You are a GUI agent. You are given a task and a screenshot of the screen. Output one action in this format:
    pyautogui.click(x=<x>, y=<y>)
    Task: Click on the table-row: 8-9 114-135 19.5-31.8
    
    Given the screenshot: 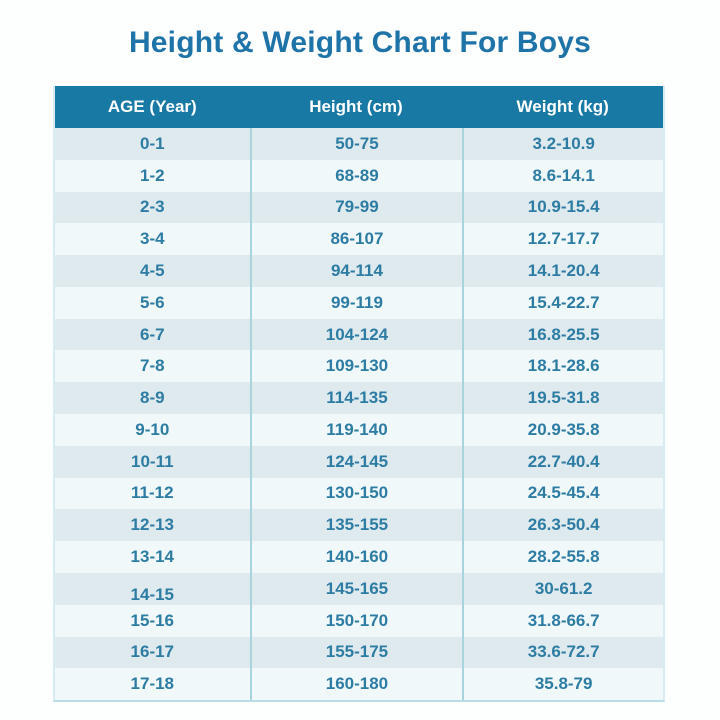 What is the action you would take?
    pyautogui.click(x=359, y=398)
    